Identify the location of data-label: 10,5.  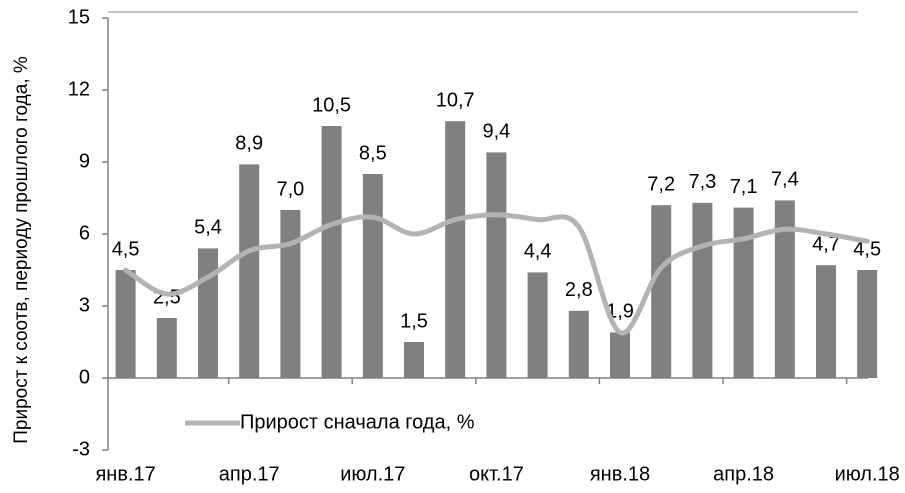
(331, 105).